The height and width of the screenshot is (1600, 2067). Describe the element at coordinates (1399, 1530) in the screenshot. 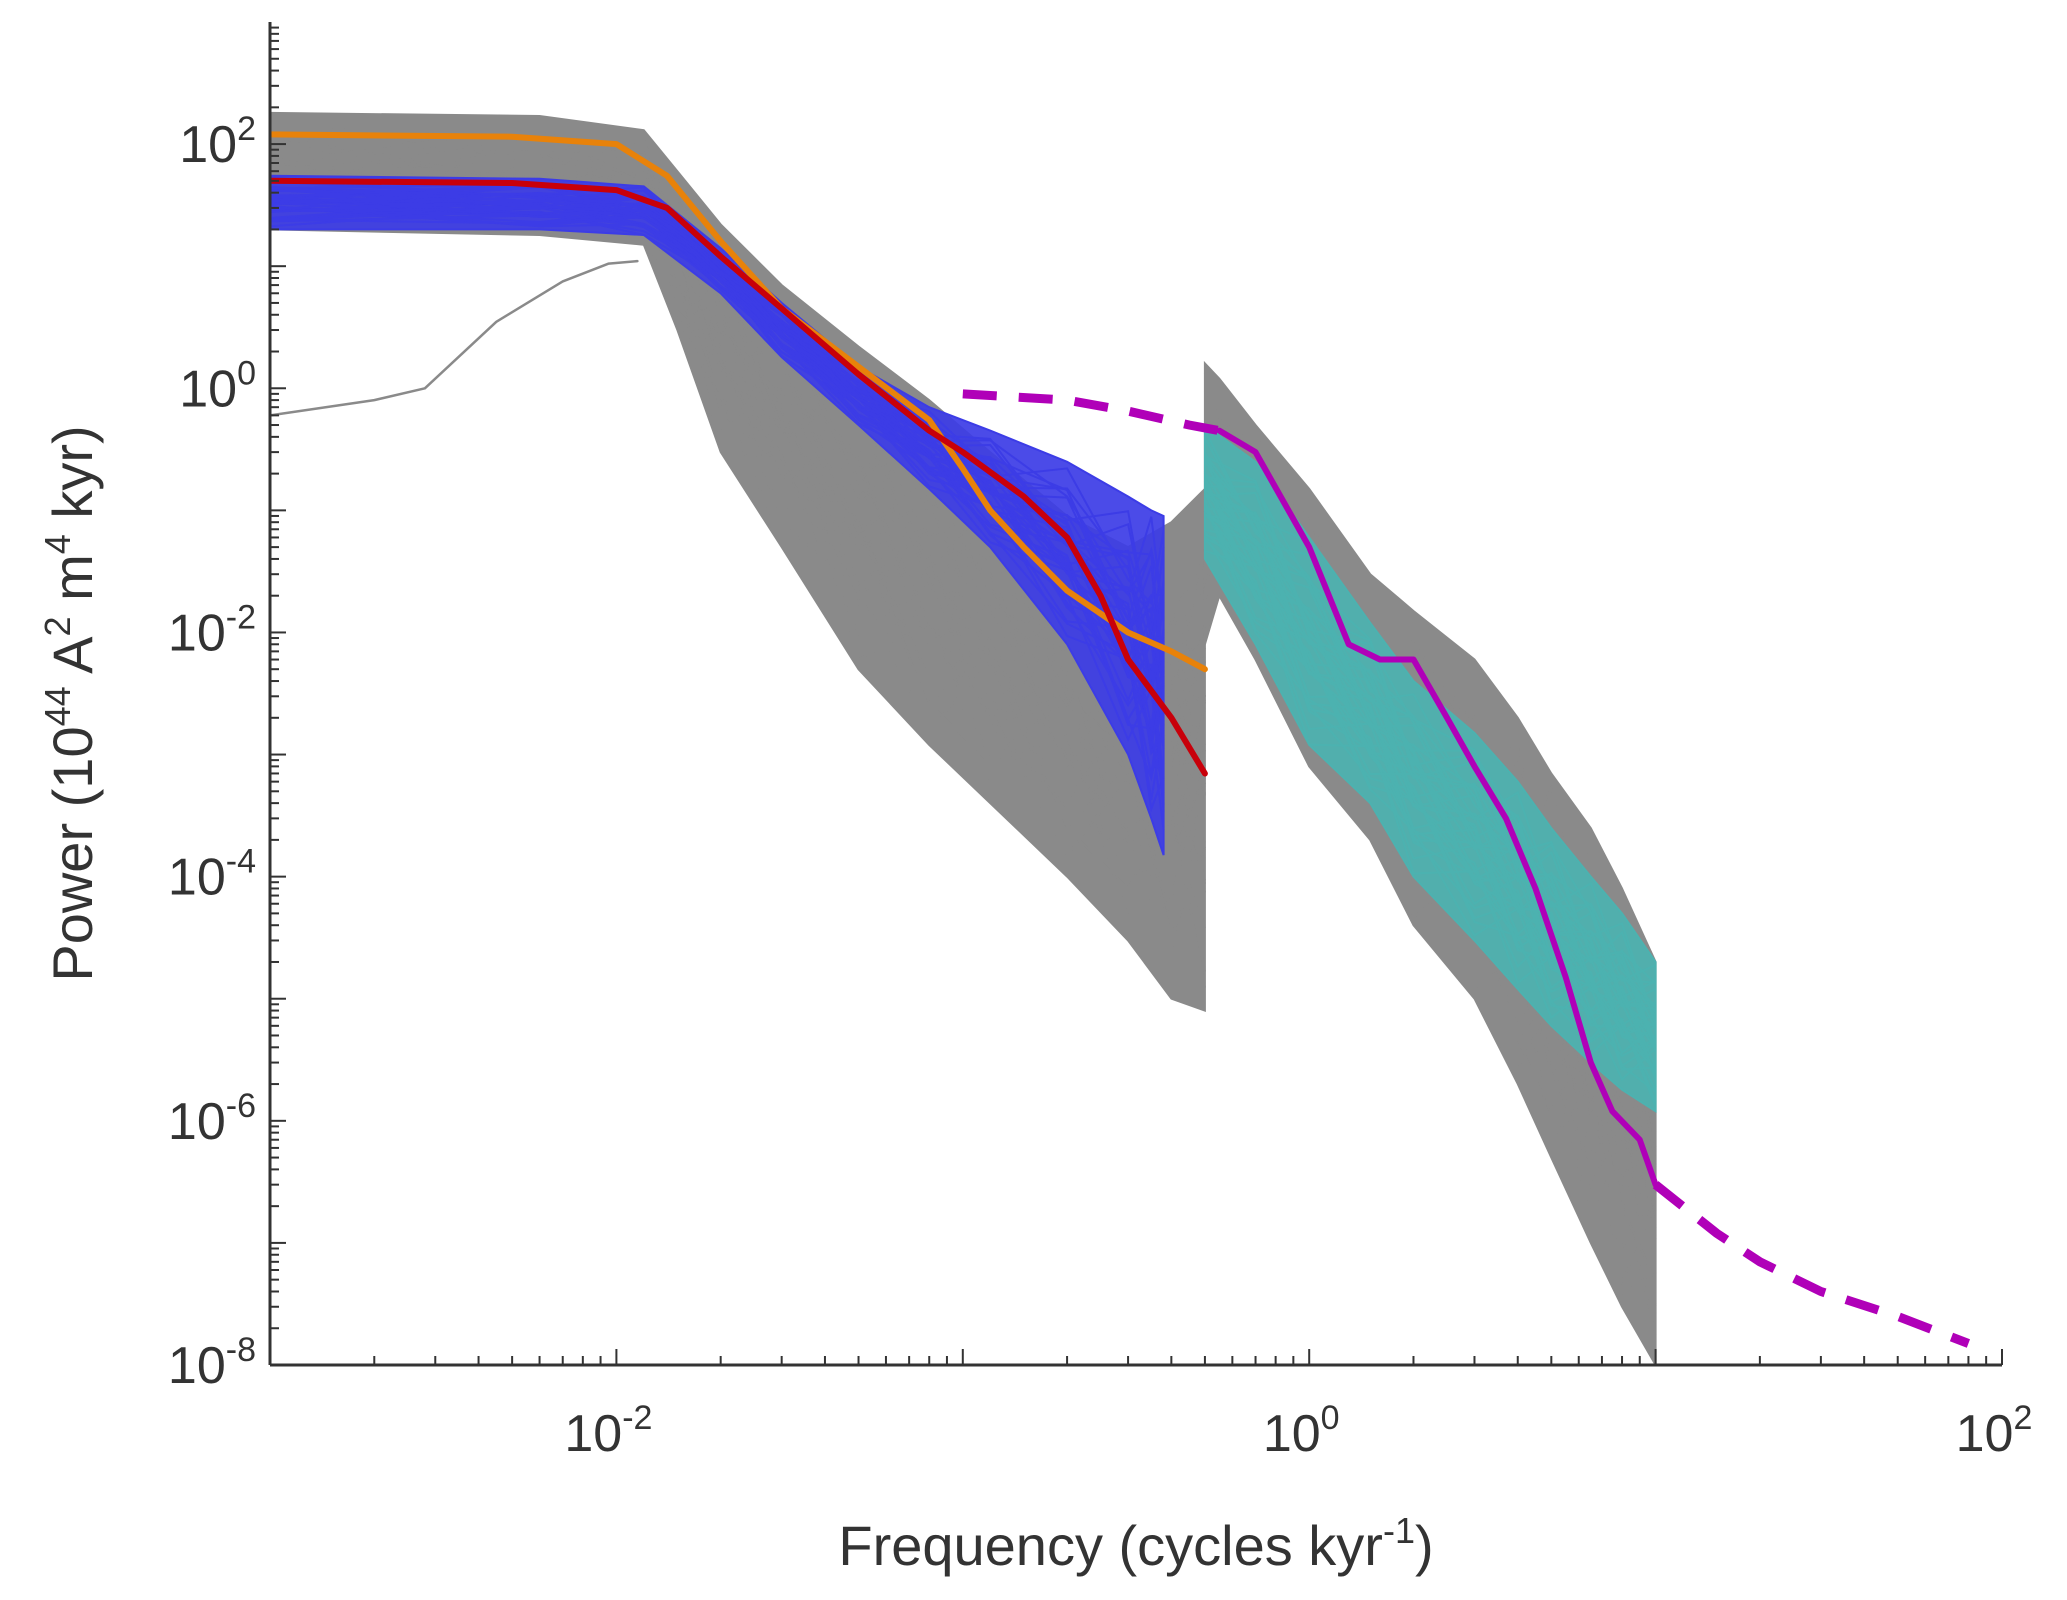

I see `x-axis-label-exponent: -1` at that location.